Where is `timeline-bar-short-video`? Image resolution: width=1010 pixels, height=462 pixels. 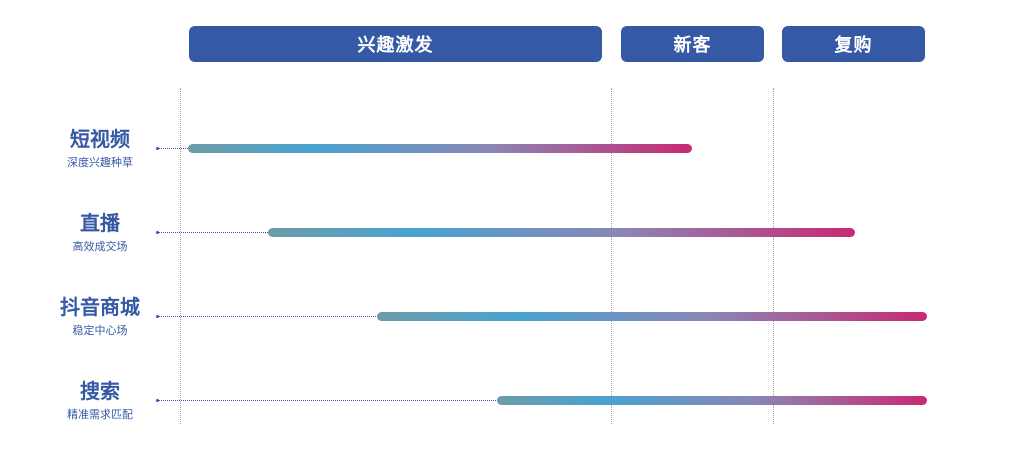 timeline-bar-short-video is located at coordinates (440, 148).